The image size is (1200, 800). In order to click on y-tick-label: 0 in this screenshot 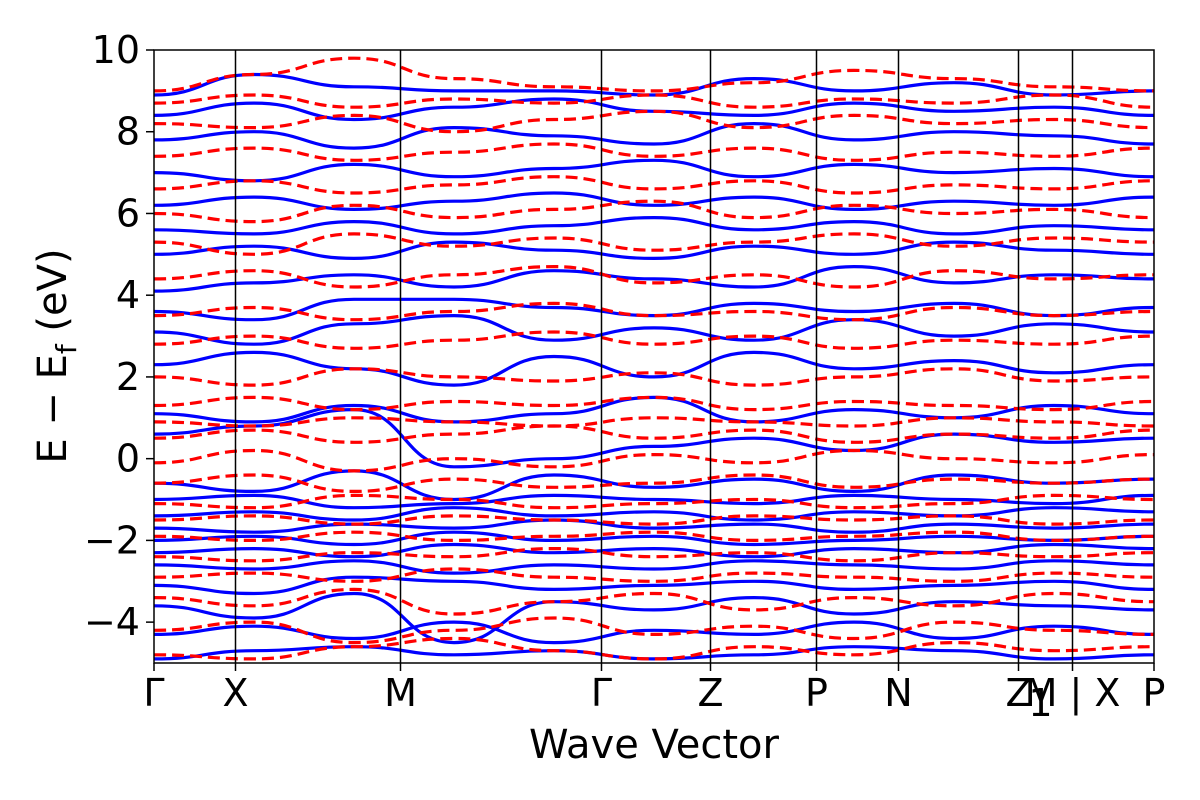, I will do `click(128, 459)`.